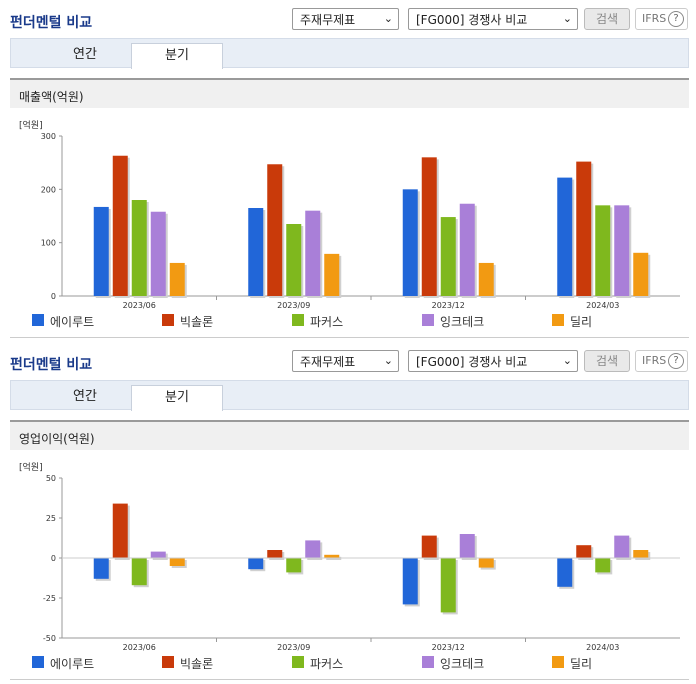  I want to click on y-tick-label: 25, so click(51, 518).